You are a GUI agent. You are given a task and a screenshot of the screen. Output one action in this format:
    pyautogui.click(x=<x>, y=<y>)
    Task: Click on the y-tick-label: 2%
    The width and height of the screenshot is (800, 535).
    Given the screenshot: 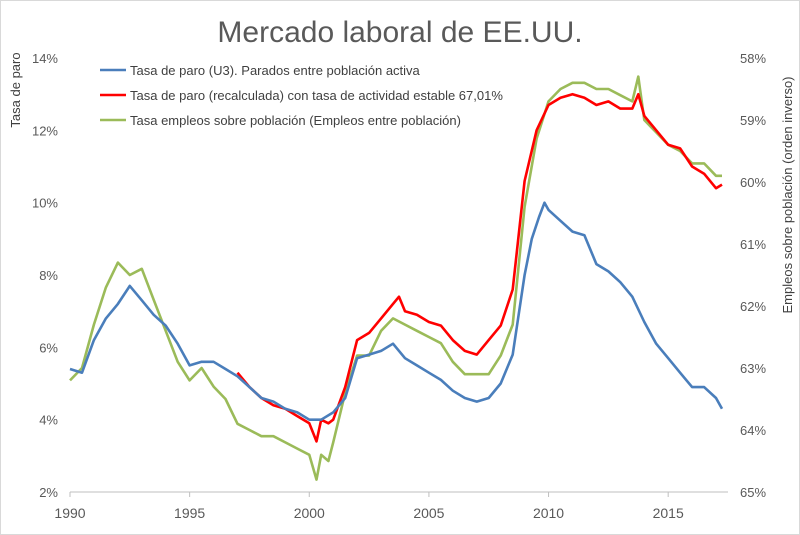 What is the action you would take?
    pyautogui.click(x=48, y=492)
    